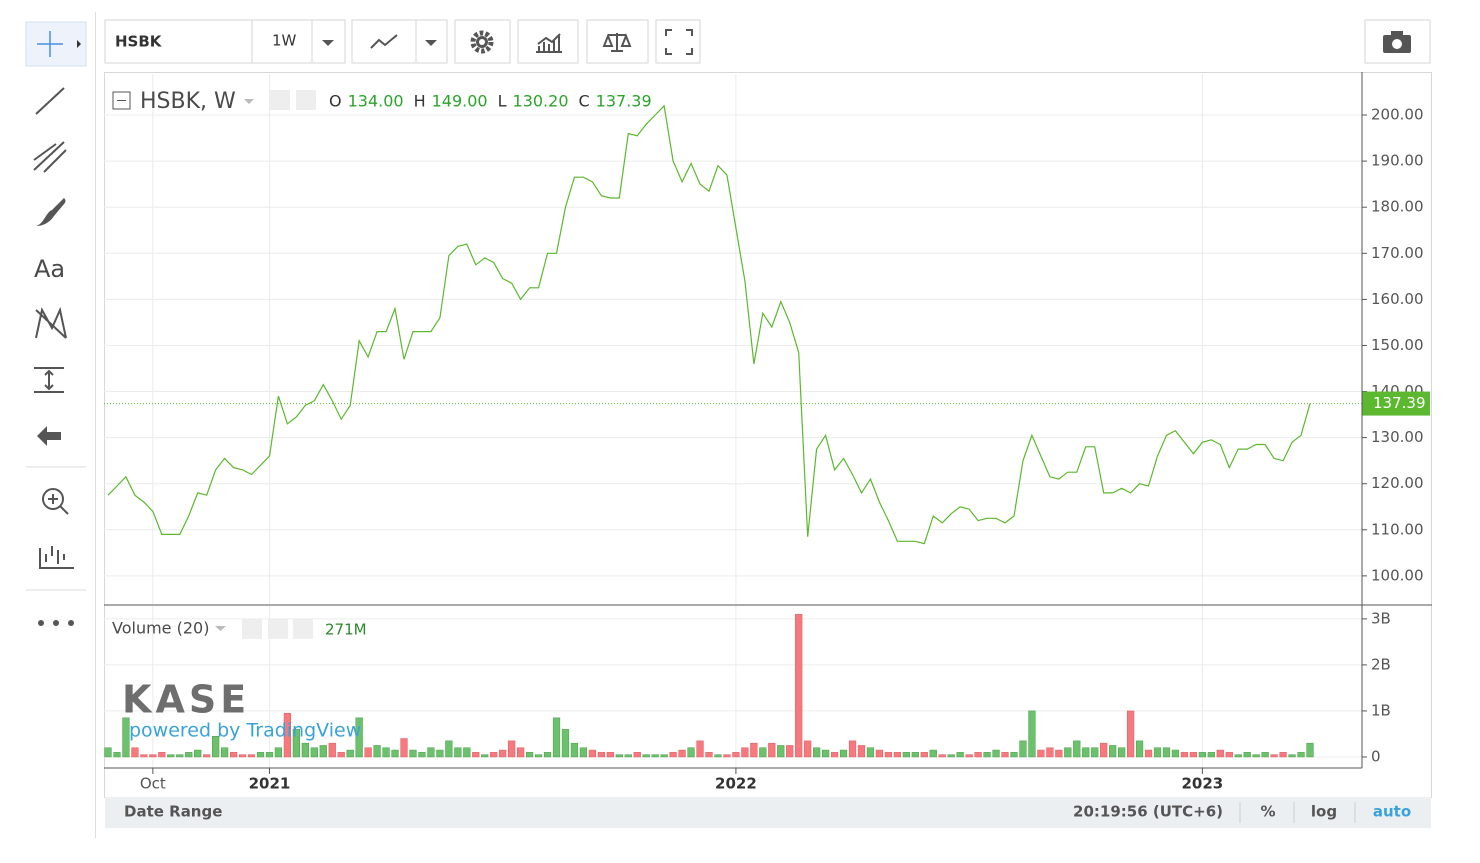  Describe the element at coordinates (306, 100) in the screenshot. I see `series-settings-button` at that location.